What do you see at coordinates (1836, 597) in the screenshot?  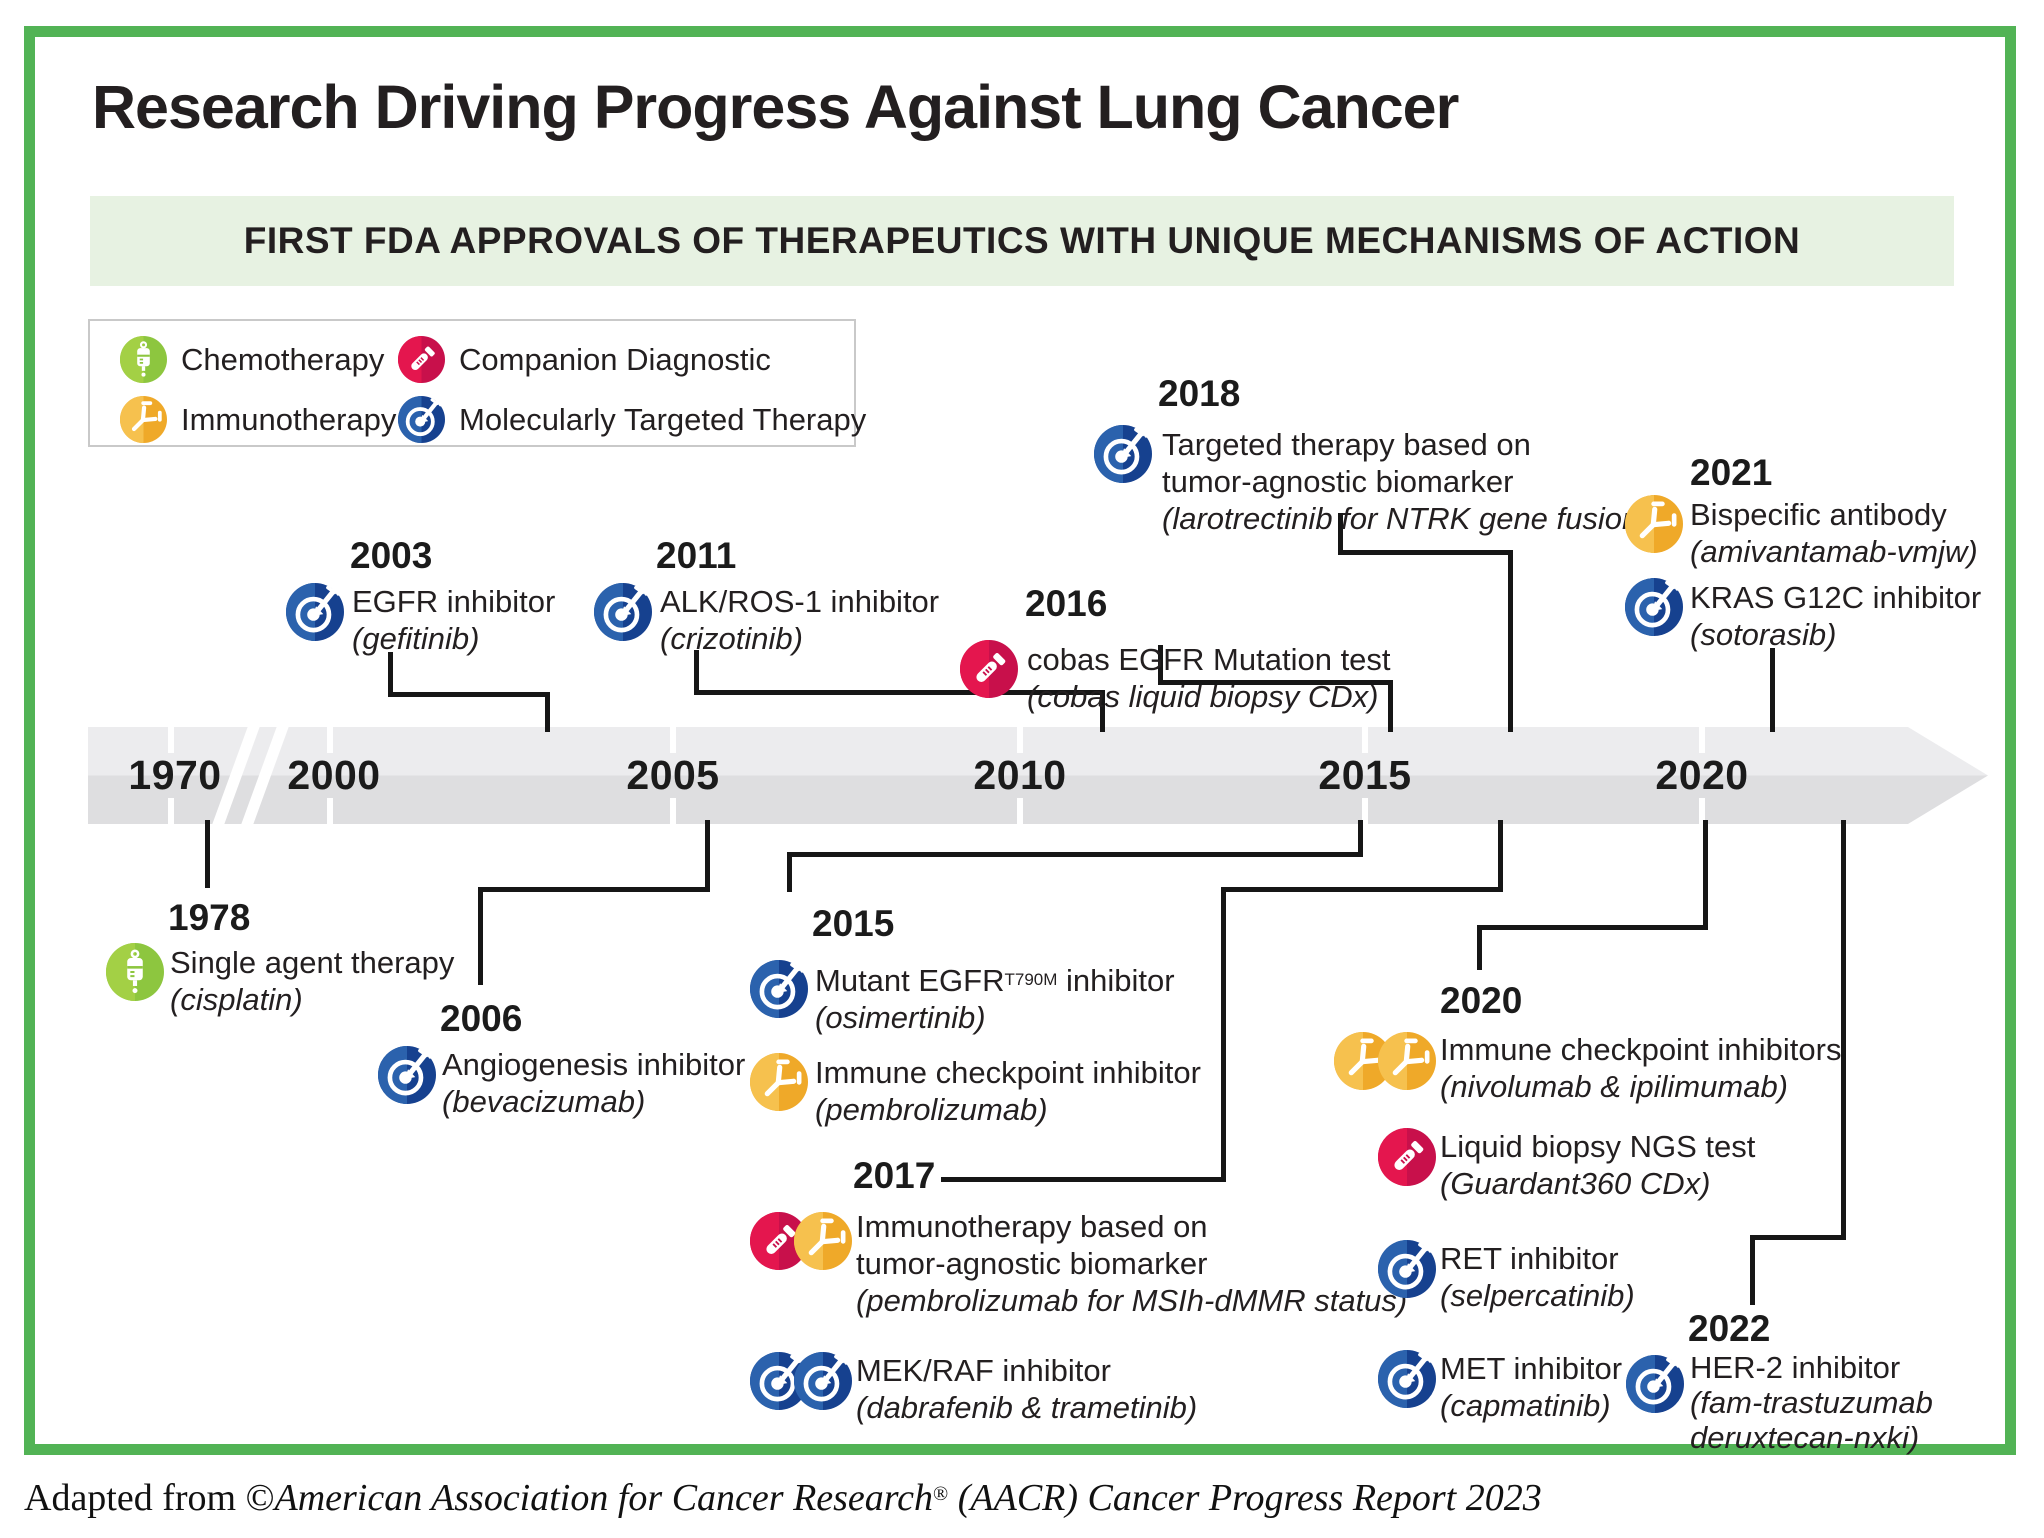 I see `event-label: KRAS G12C inhibitor` at bounding box center [1836, 597].